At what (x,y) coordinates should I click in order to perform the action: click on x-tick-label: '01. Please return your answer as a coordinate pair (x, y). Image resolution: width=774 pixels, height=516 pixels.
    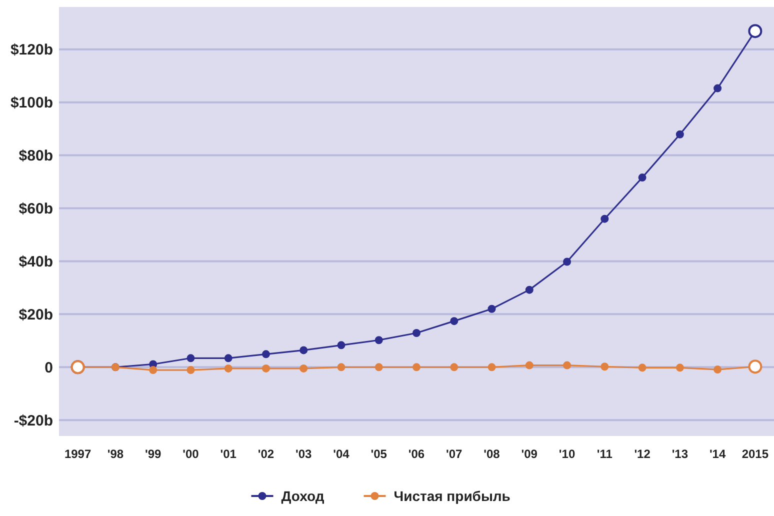
    Looking at the image, I should click on (228, 454).